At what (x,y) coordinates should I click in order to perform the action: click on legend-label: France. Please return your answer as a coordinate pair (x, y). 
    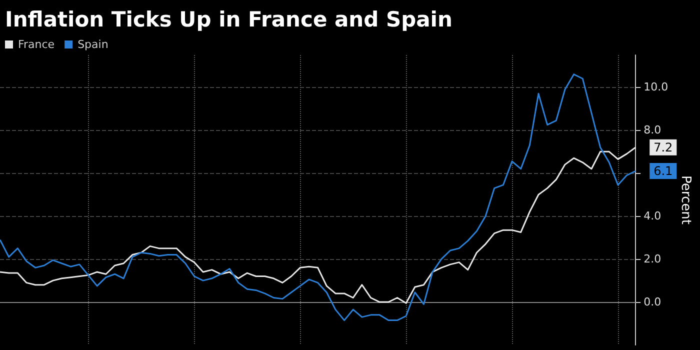
    Looking at the image, I should click on (36, 44).